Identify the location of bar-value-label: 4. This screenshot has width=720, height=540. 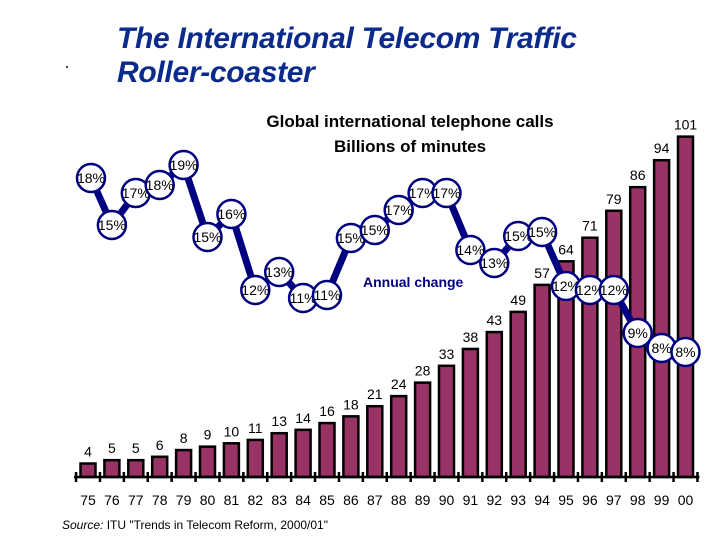
(88, 452).